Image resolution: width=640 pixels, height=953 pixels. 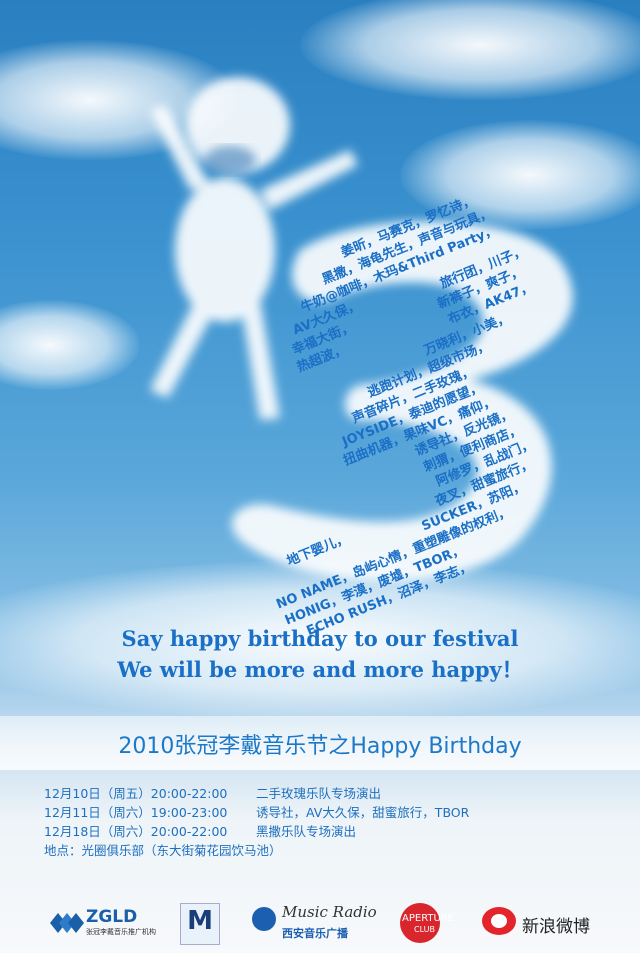 What do you see at coordinates (320, 746) in the screenshot?
I see `festival-headline: 2010张冠李戴音乐节之Happy Birthday` at bounding box center [320, 746].